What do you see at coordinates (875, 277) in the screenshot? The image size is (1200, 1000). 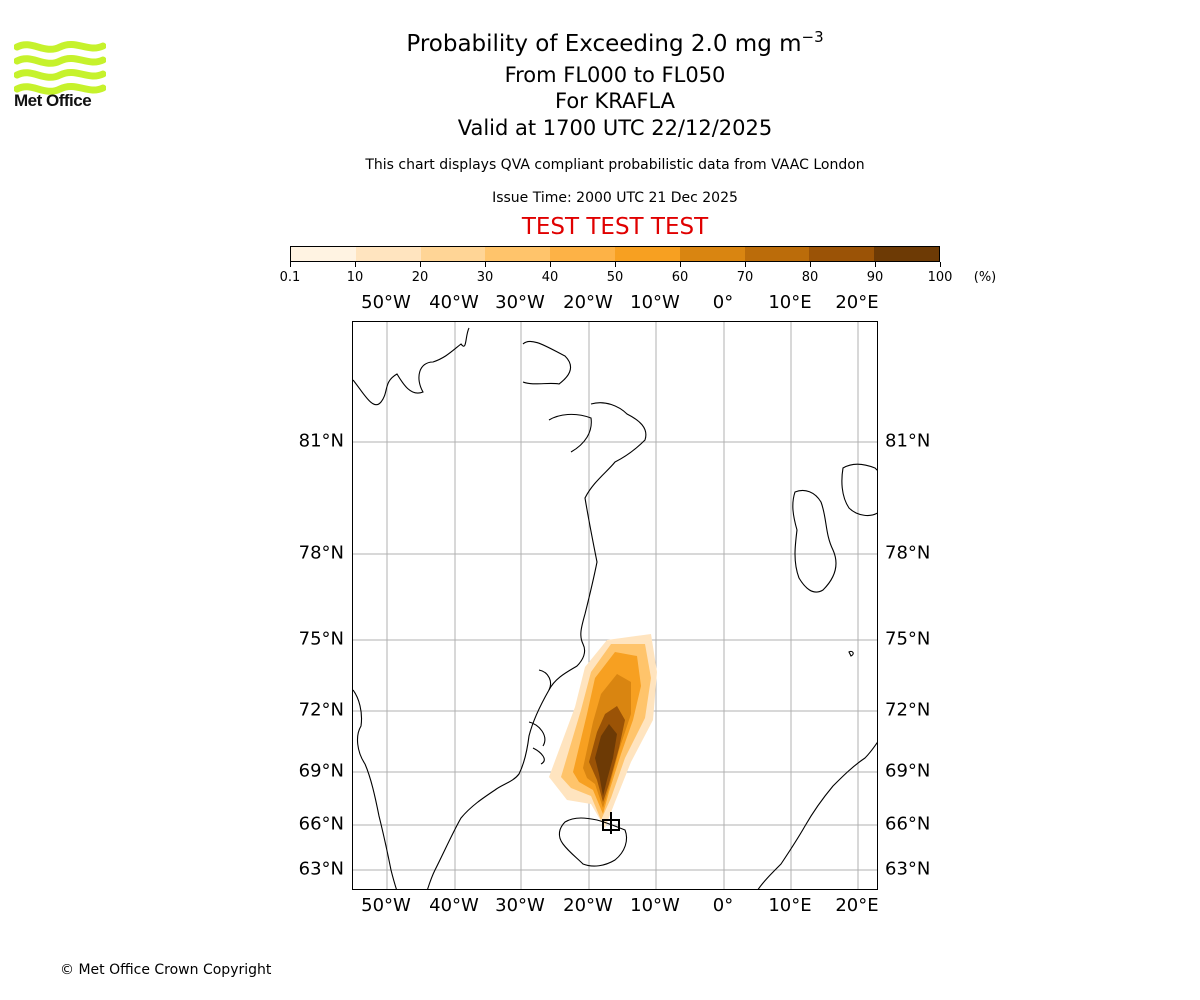 I see `colorbar-tick-label: 90` at bounding box center [875, 277].